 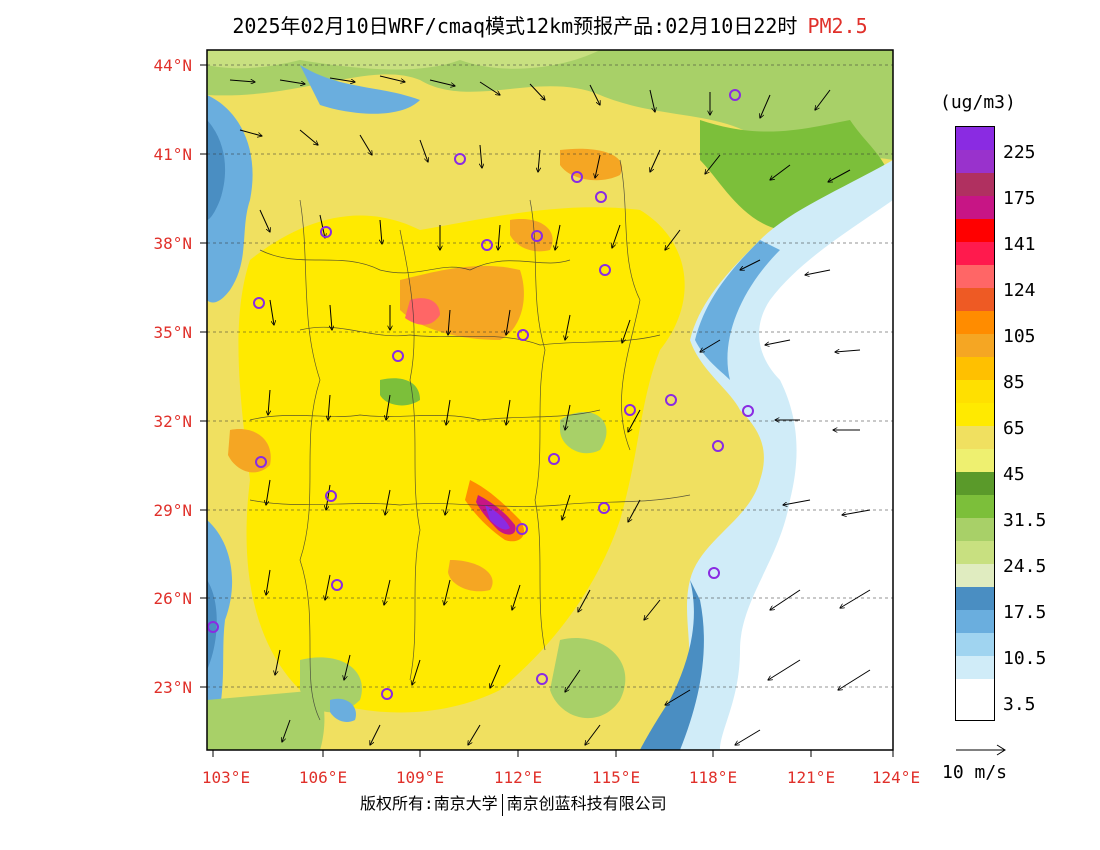 I want to click on lon-label-121: 121°E, so click(x=811, y=777).